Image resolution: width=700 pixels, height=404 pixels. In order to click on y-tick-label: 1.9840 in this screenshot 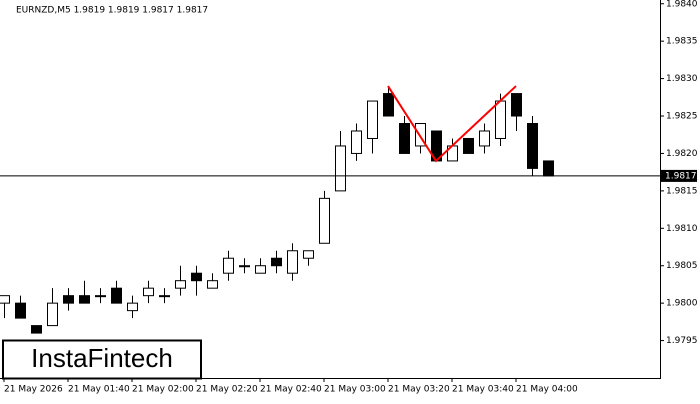, I will do `click(682, 4)`.